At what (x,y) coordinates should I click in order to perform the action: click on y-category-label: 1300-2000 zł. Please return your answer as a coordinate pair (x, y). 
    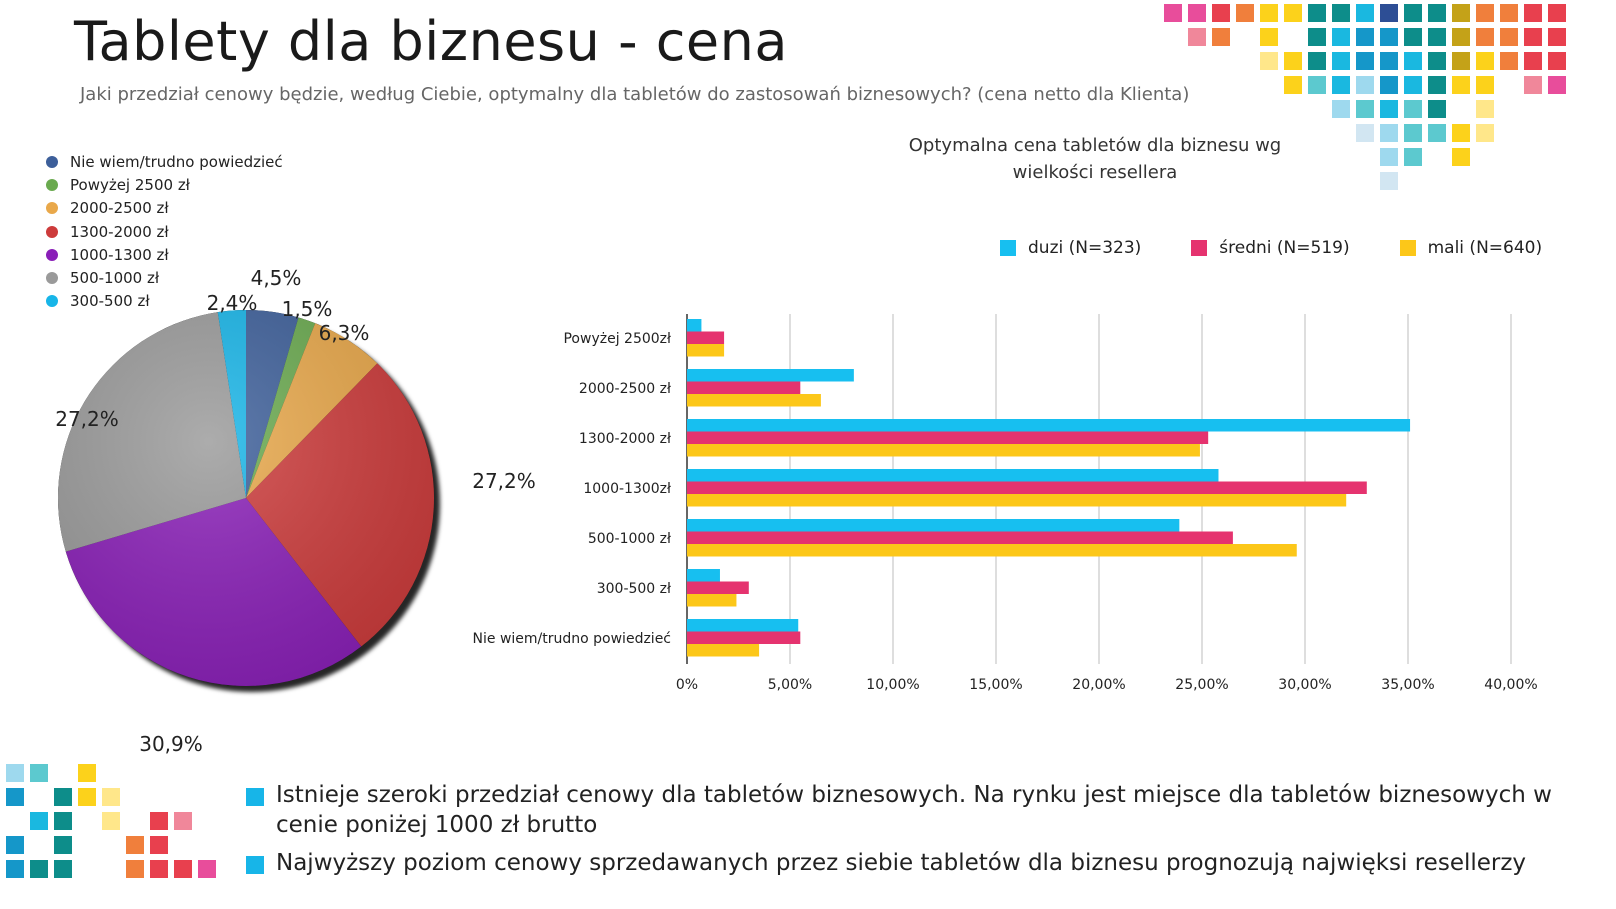
    Looking at the image, I should click on (625, 439).